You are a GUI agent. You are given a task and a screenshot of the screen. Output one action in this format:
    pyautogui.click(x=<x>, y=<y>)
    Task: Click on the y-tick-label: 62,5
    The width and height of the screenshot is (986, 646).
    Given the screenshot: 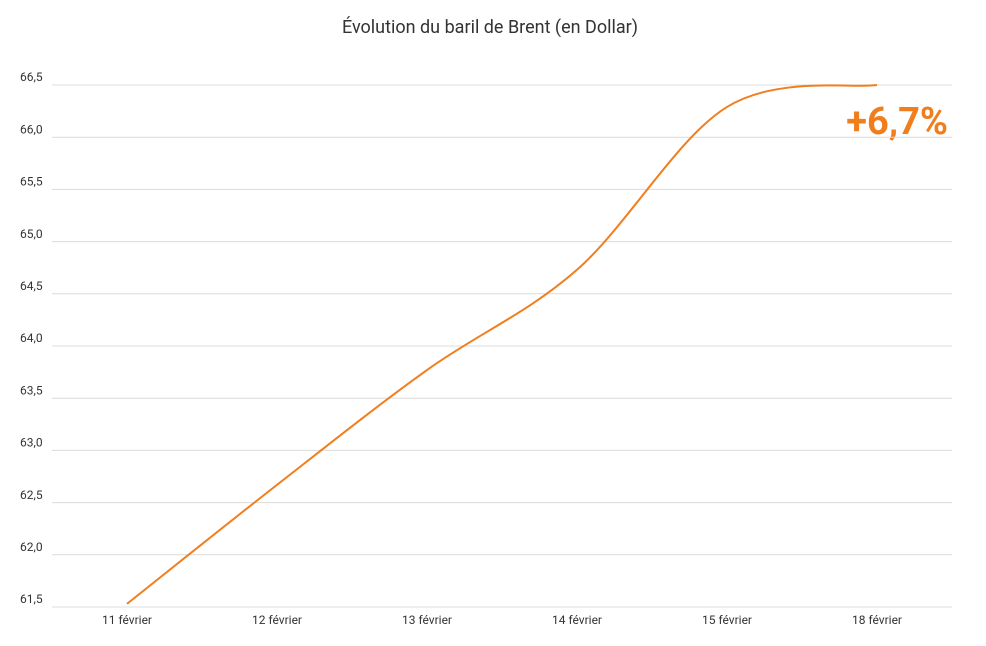 What is the action you would take?
    pyautogui.click(x=31, y=495)
    